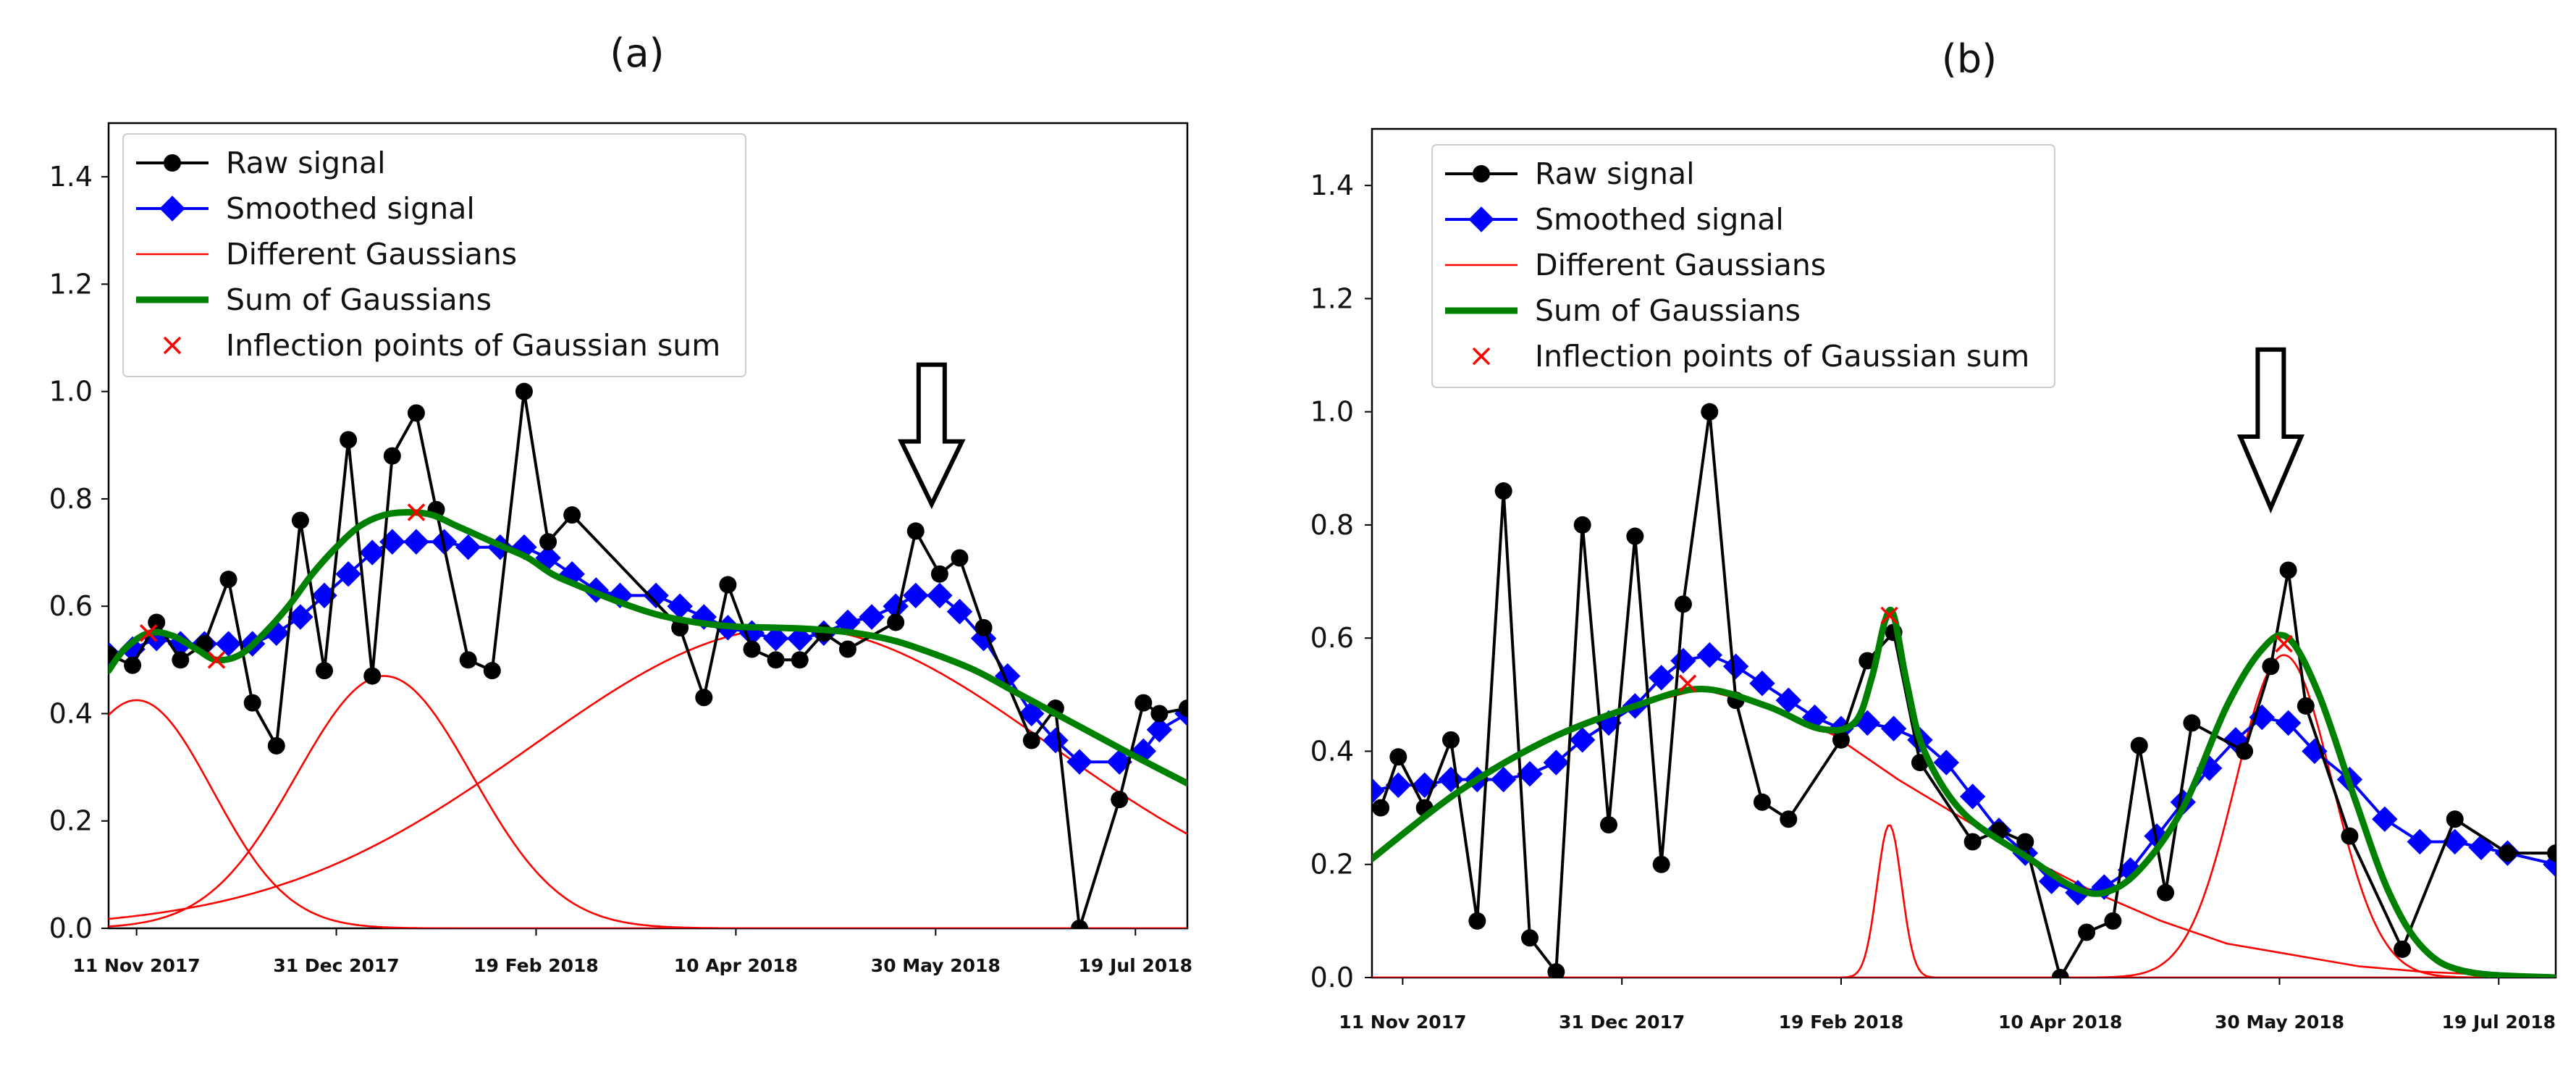 The image size is (2576, 1084). Describe the element at coordinates (736, 965) in the screenshot. I see `x-tick-label: 10 Apr 2018` at that location.